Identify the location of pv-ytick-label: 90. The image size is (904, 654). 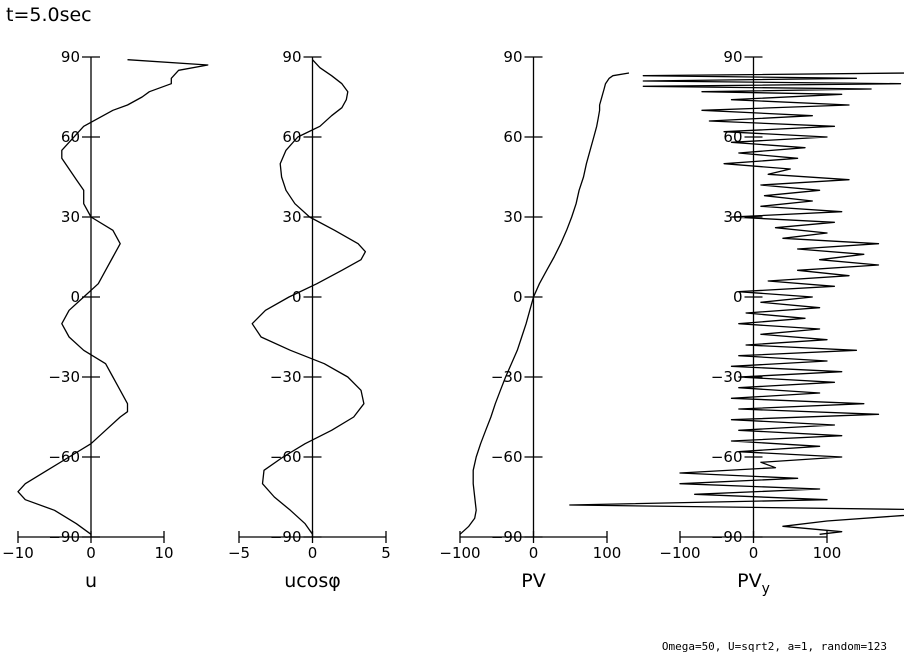
(512, 57).